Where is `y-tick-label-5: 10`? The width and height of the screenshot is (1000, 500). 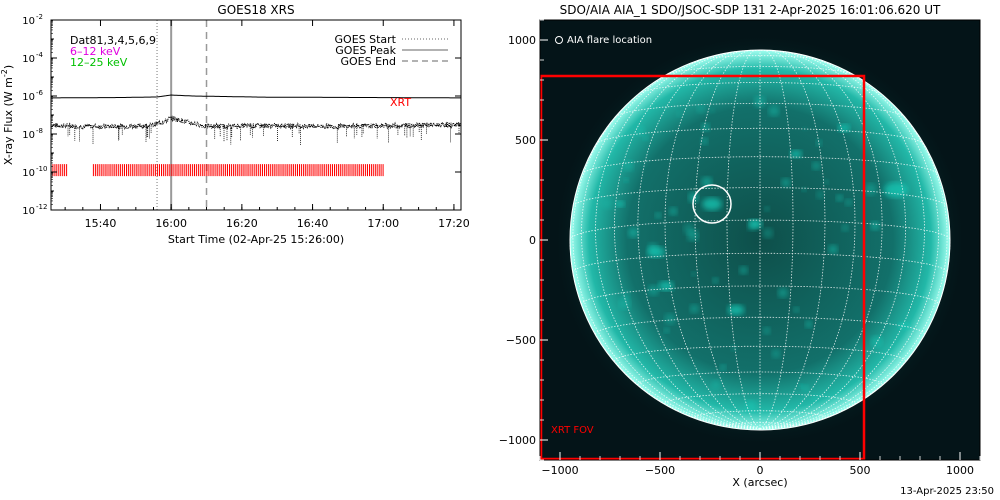 y-tick-label-5: 10 is located at coordinates (28, 211).